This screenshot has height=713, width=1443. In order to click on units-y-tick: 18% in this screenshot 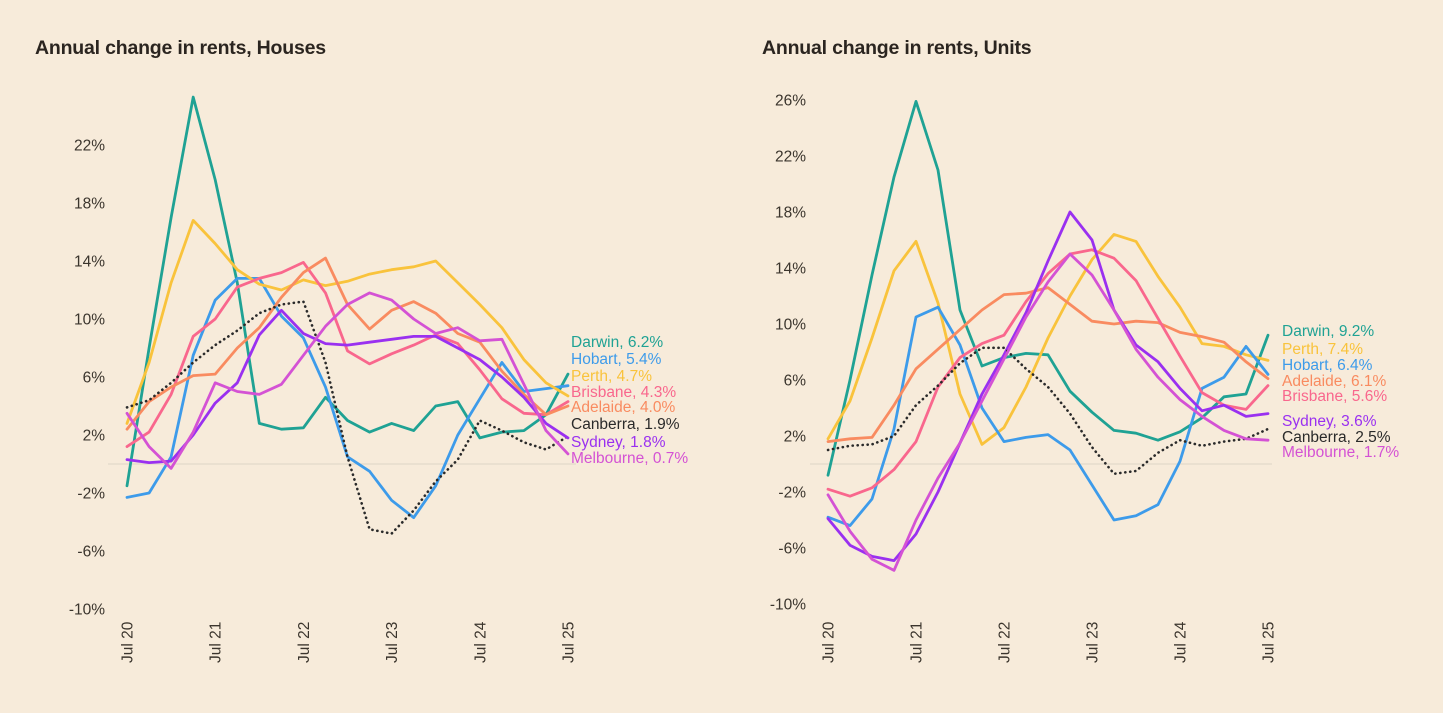, I will do `click(790, 213)`.